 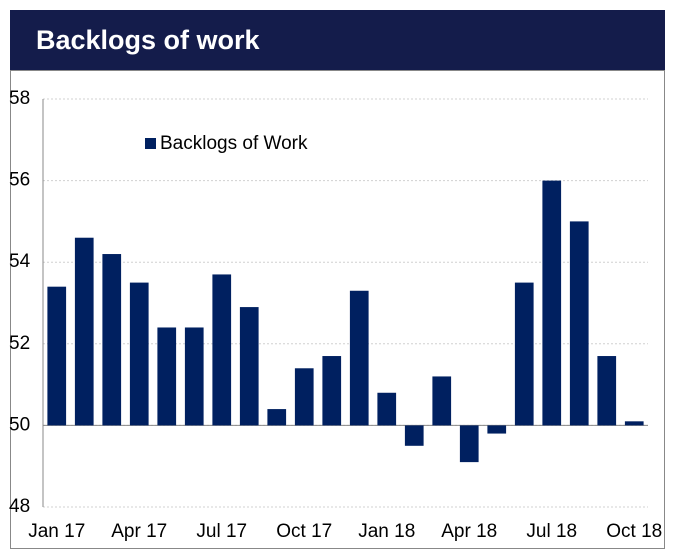 What do you see at coordinates (221, 531) in the screenshot?
I see `x-tick-label: Jul 17` at bounding box center [221, 531].